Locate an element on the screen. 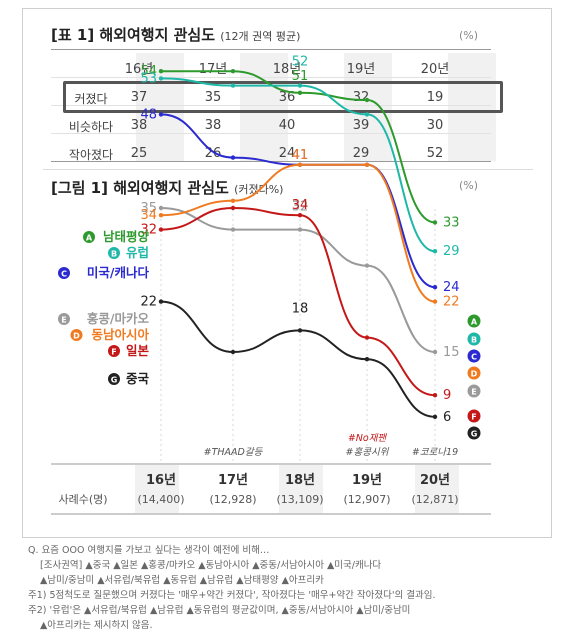 This screenshot has height=638, width=570. x-tick-label: 18년 is located at coordinates (300, 480).